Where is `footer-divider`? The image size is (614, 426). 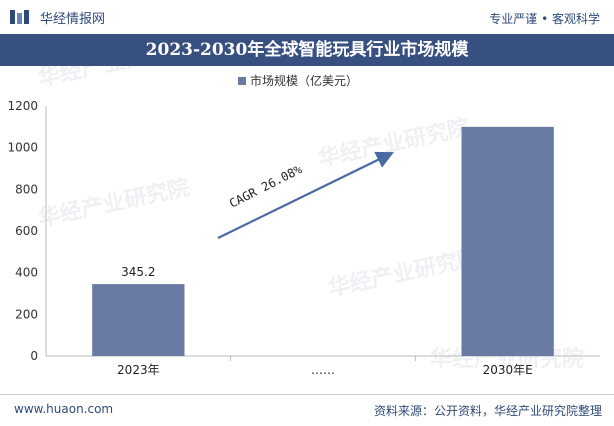 footer-divider is located at coordinates (307, 394).